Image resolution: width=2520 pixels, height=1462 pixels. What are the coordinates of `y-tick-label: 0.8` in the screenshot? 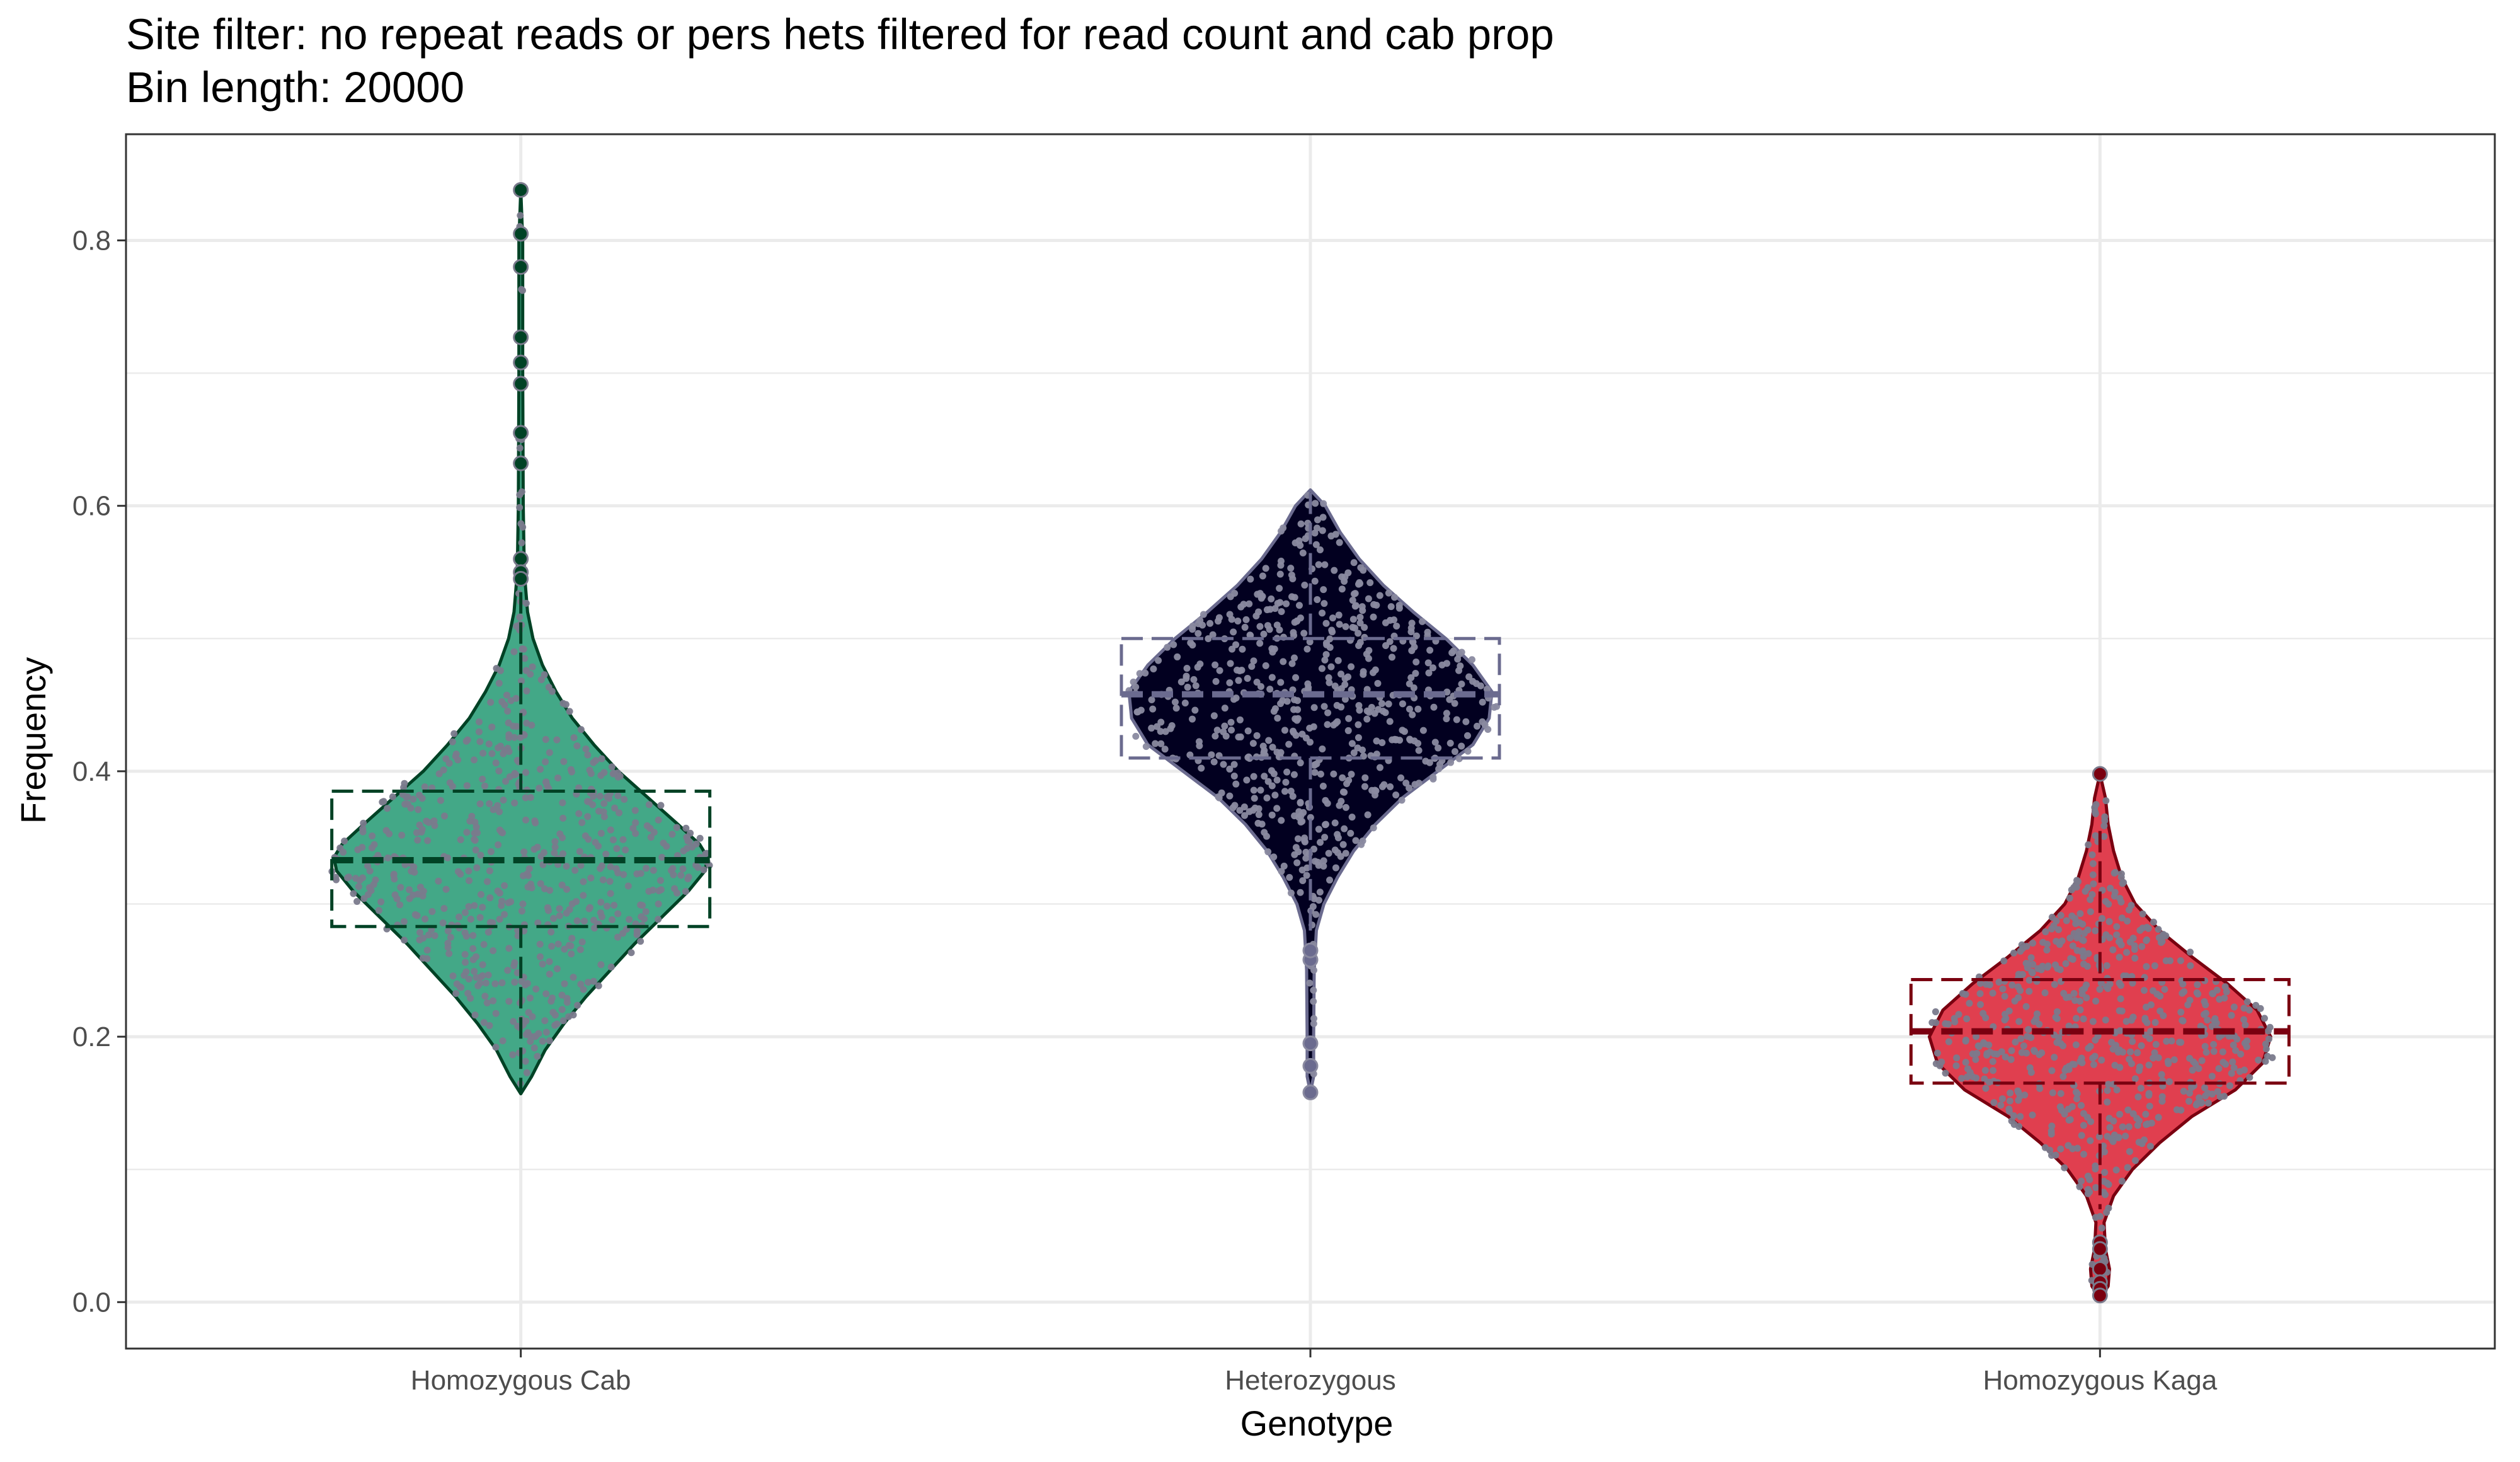 It's located at (91, 240).